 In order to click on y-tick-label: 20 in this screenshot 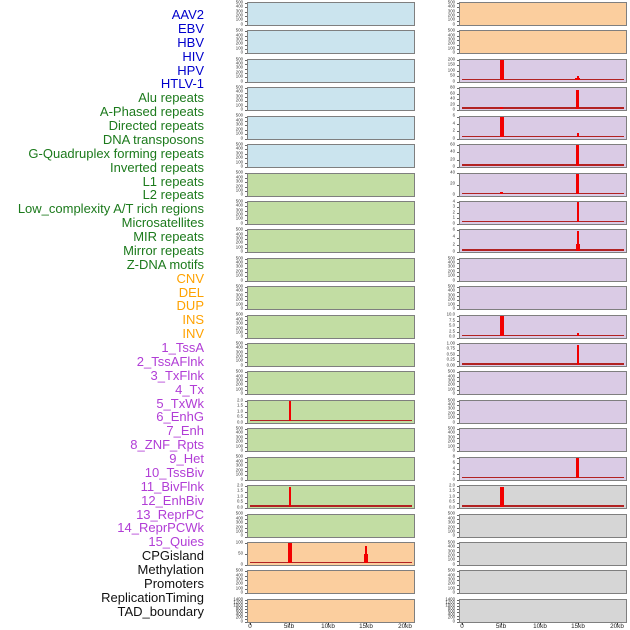, I will do `click(452, 104)`.